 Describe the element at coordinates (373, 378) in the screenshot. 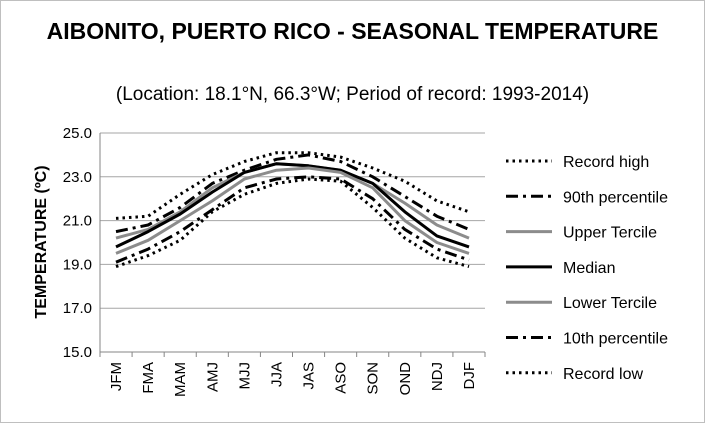

I see `x-tick-label: SON` at that location.